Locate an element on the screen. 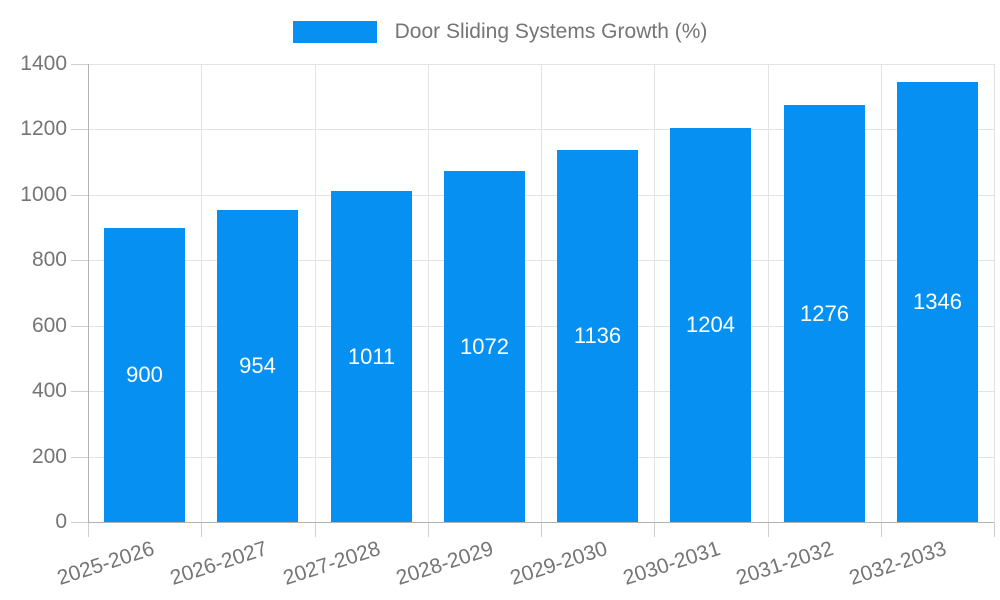 This screenshot has height=600, width=1000. y-axis-tick-label: 1000 is located at coordinates (43, 194).